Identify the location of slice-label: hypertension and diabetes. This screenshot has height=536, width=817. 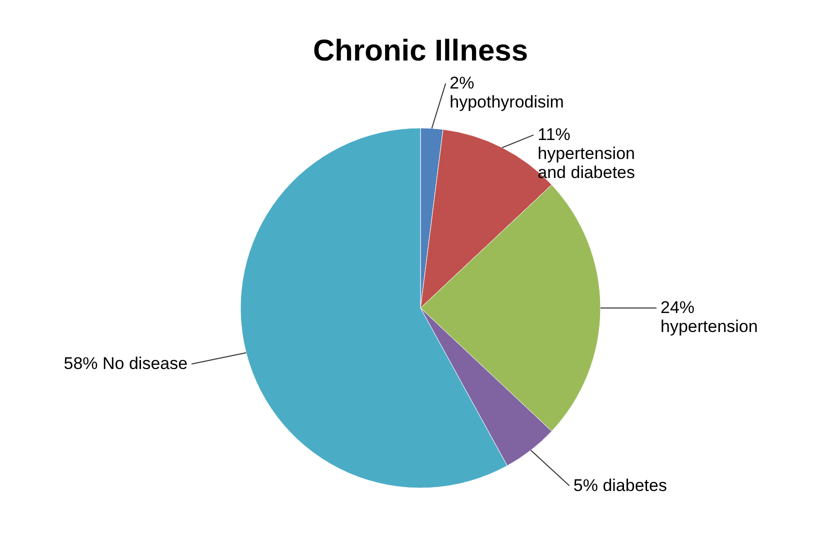
(587, 163).